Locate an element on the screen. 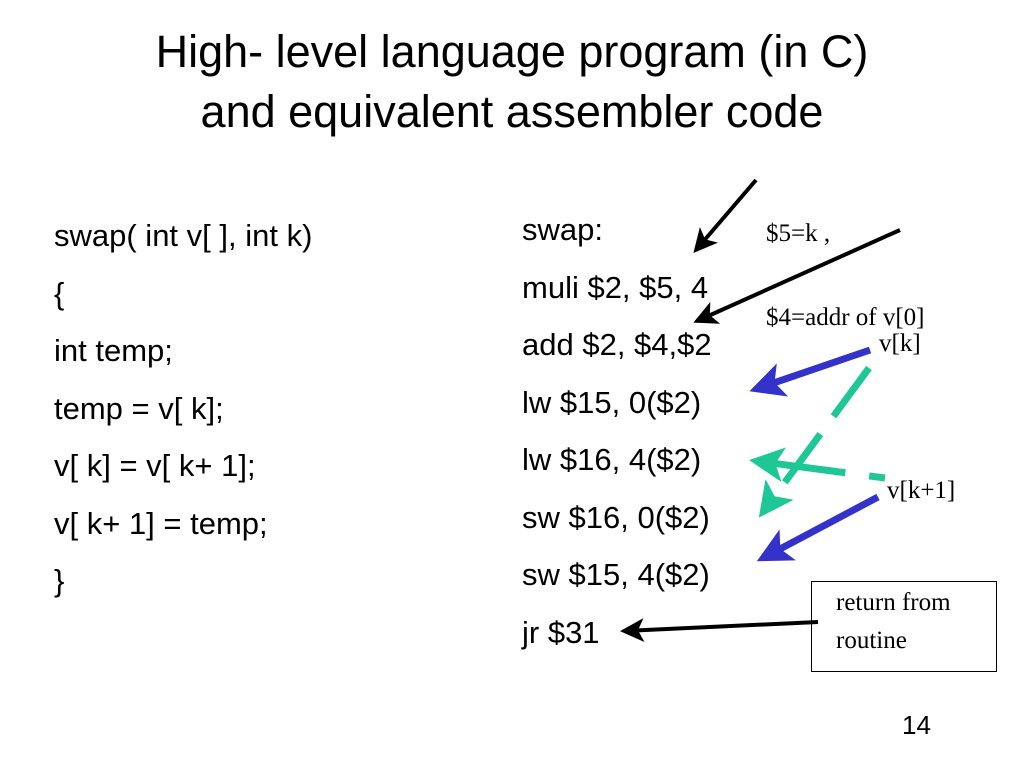 This screenshot has height=768, width=1024. c-code-line: v[ k+ 1] = temp; is located at coordinates (161, 523).